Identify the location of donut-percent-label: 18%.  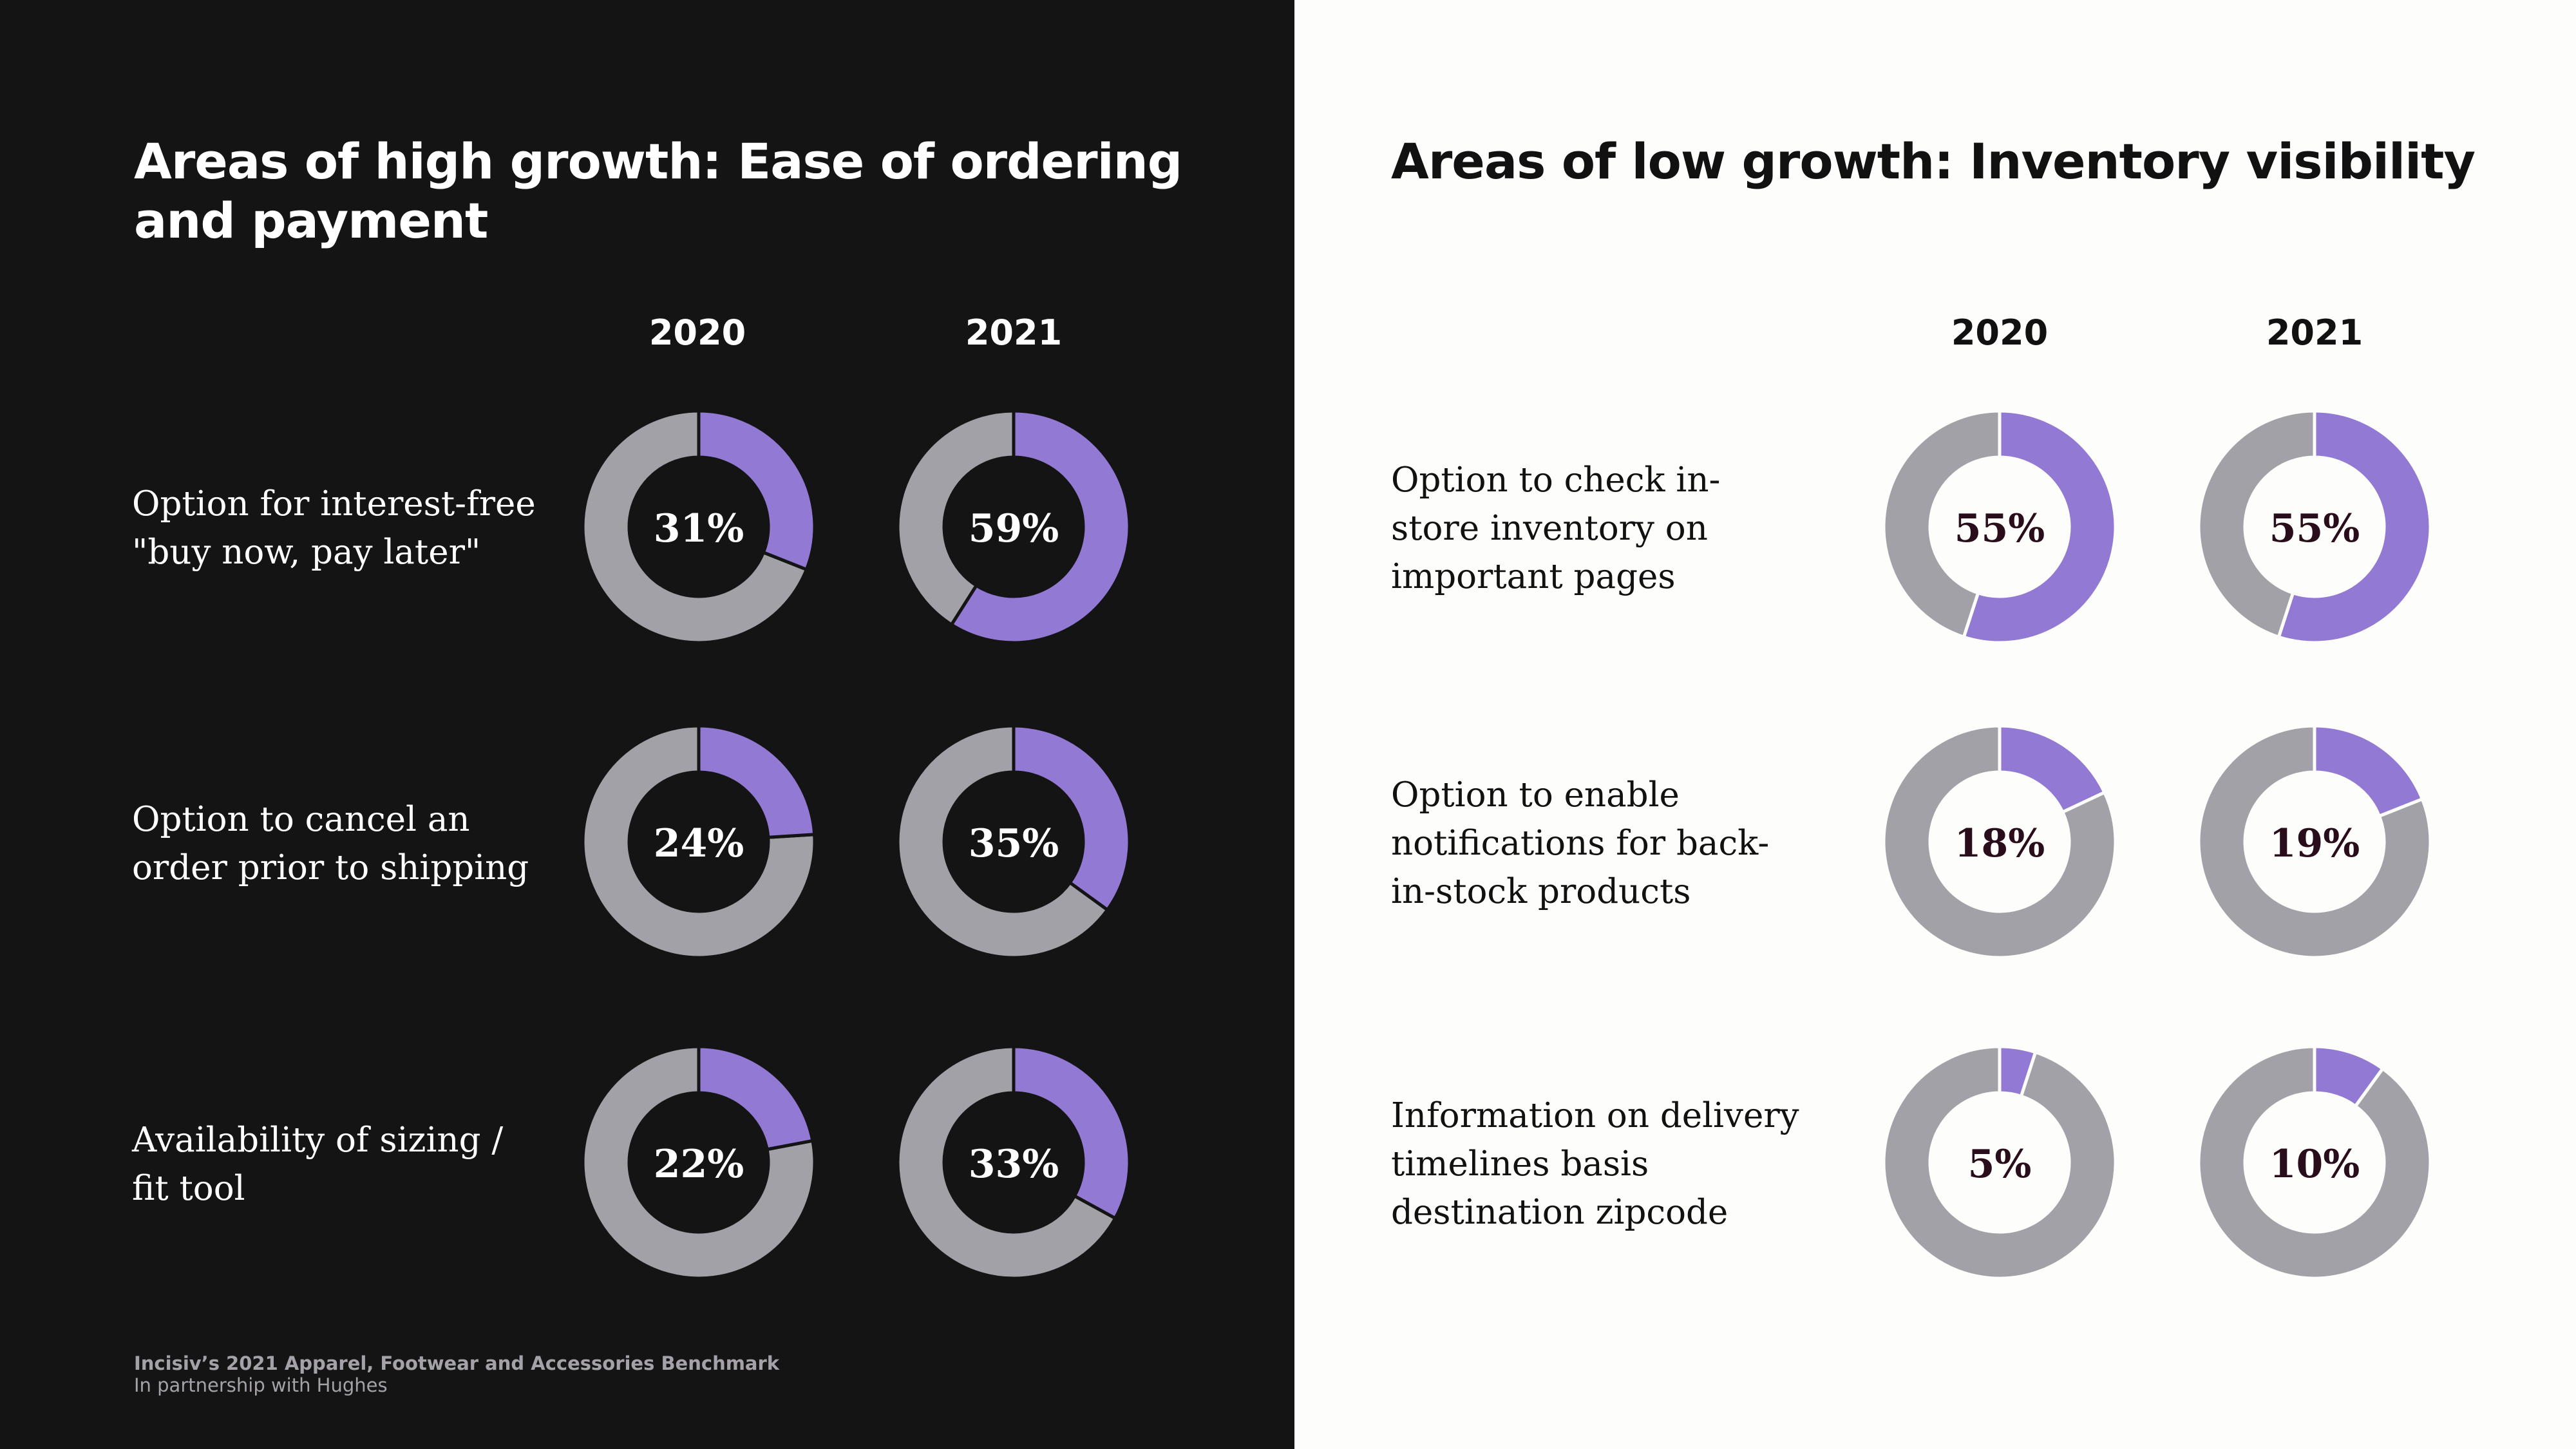
(2000, 844).